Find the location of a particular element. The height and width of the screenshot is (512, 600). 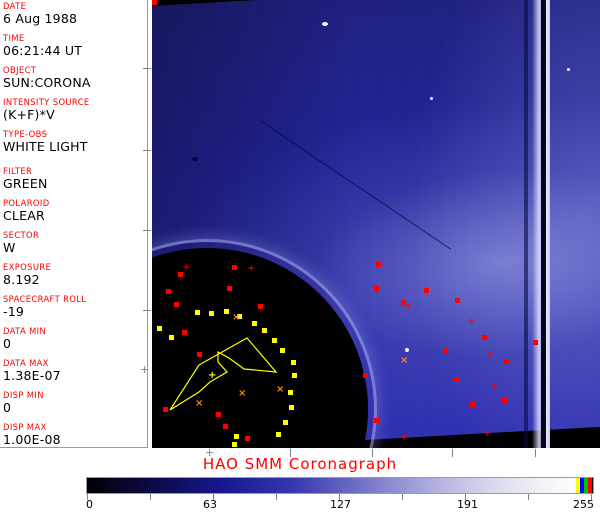

field-sector: SECTOR W is located at coordinates (77, 243).